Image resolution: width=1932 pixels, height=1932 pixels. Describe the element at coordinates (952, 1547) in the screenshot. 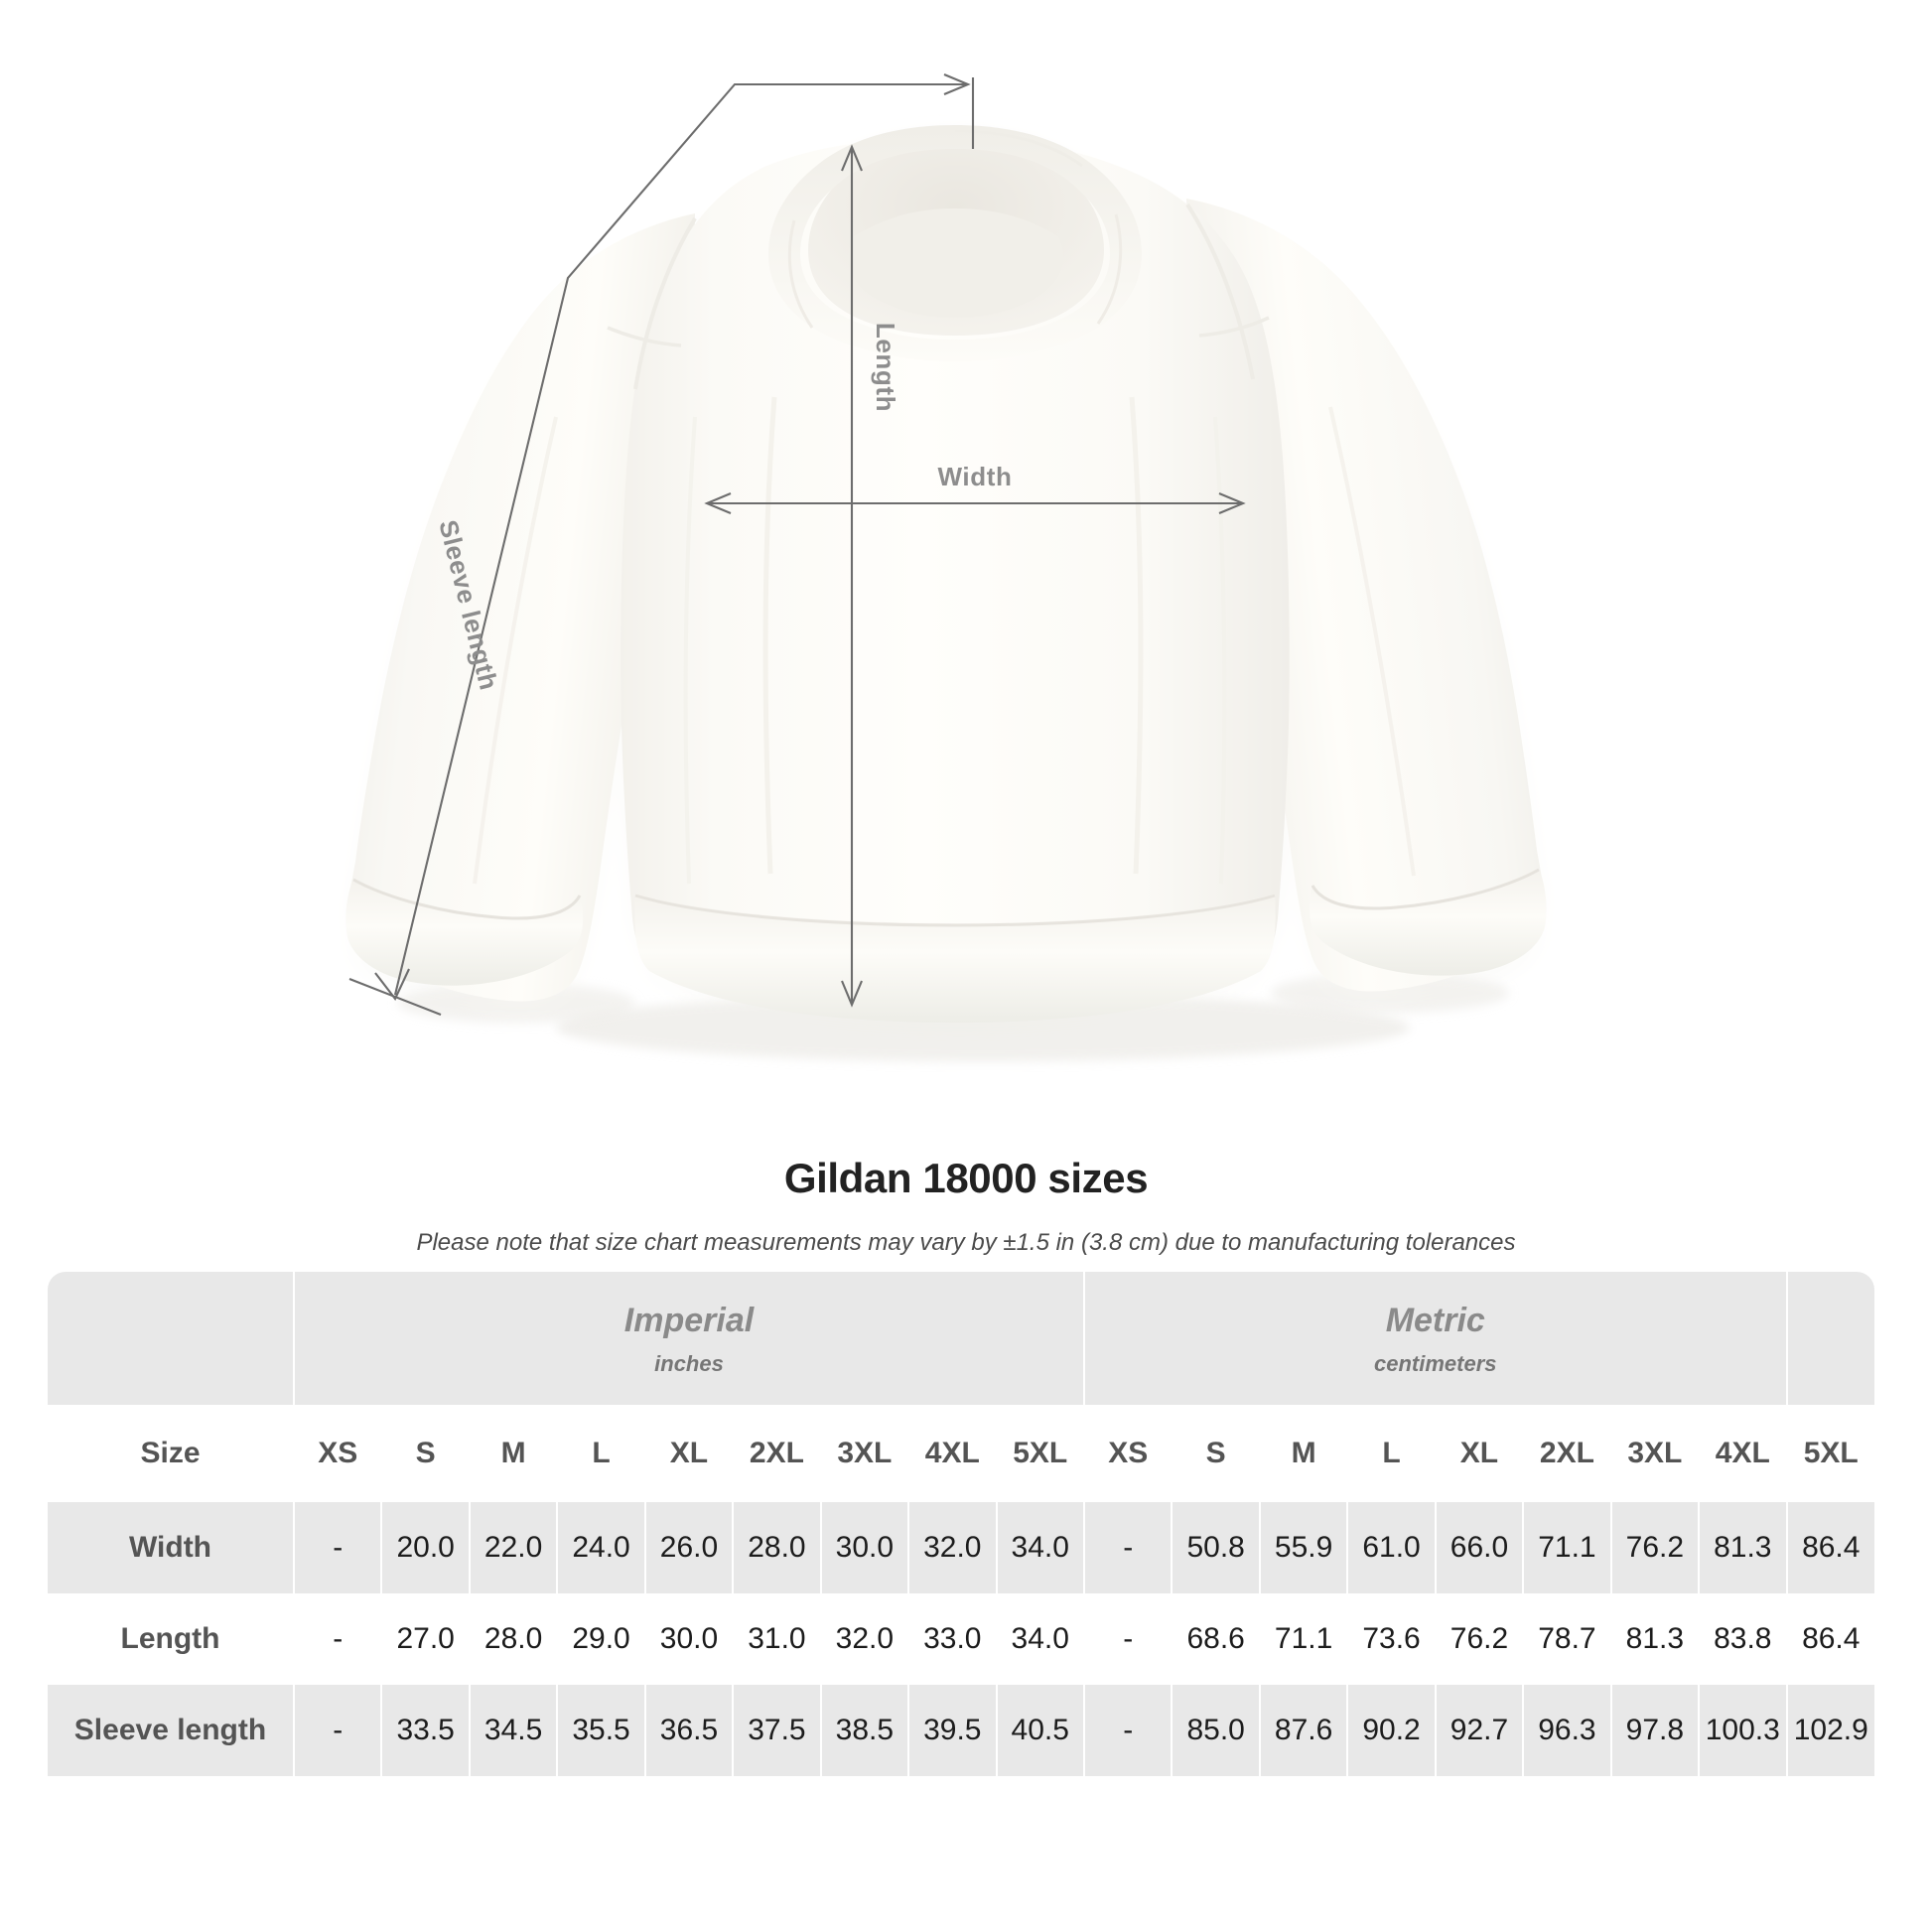

I see `cell-width-imperial-7: 32.0` at that location.